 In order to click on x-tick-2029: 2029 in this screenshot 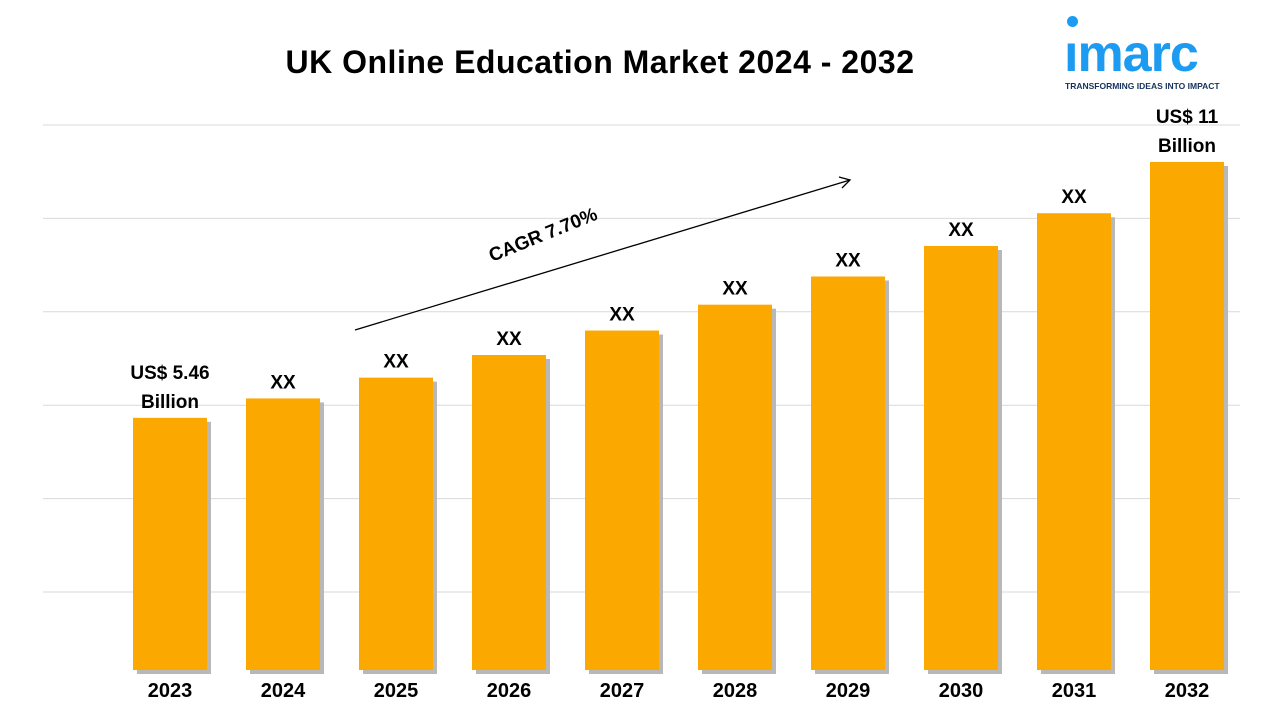, I will do `click(848, 691)`.